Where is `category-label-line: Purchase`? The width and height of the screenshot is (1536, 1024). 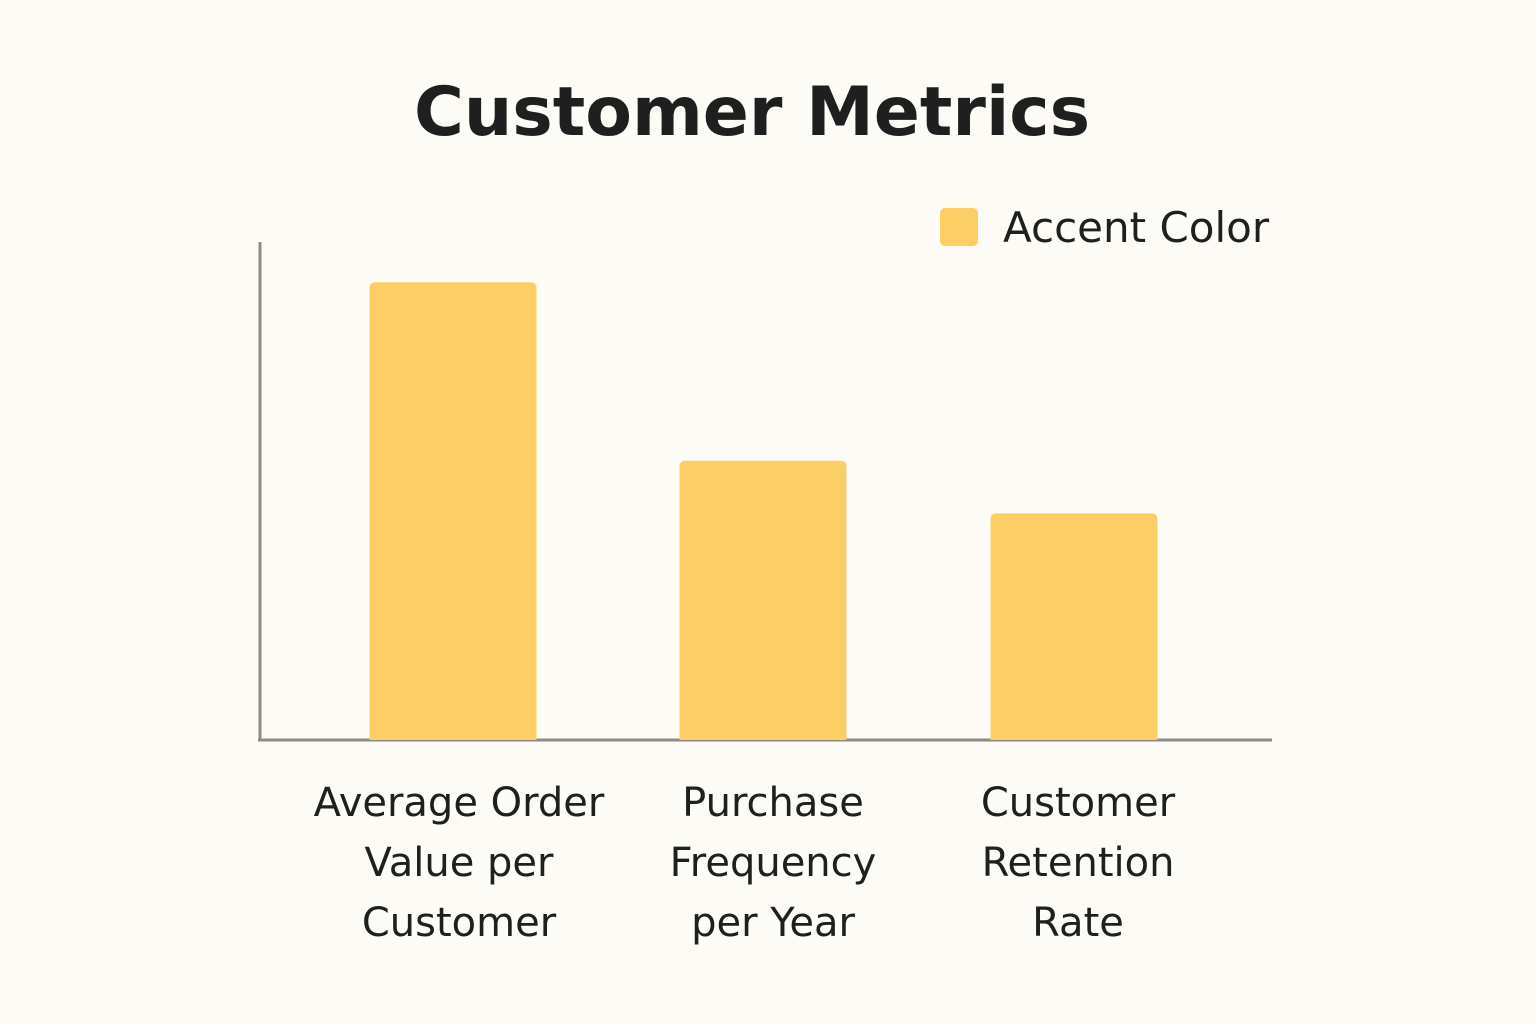
category-label-line: Purchase is located at coordinates (773, 803).